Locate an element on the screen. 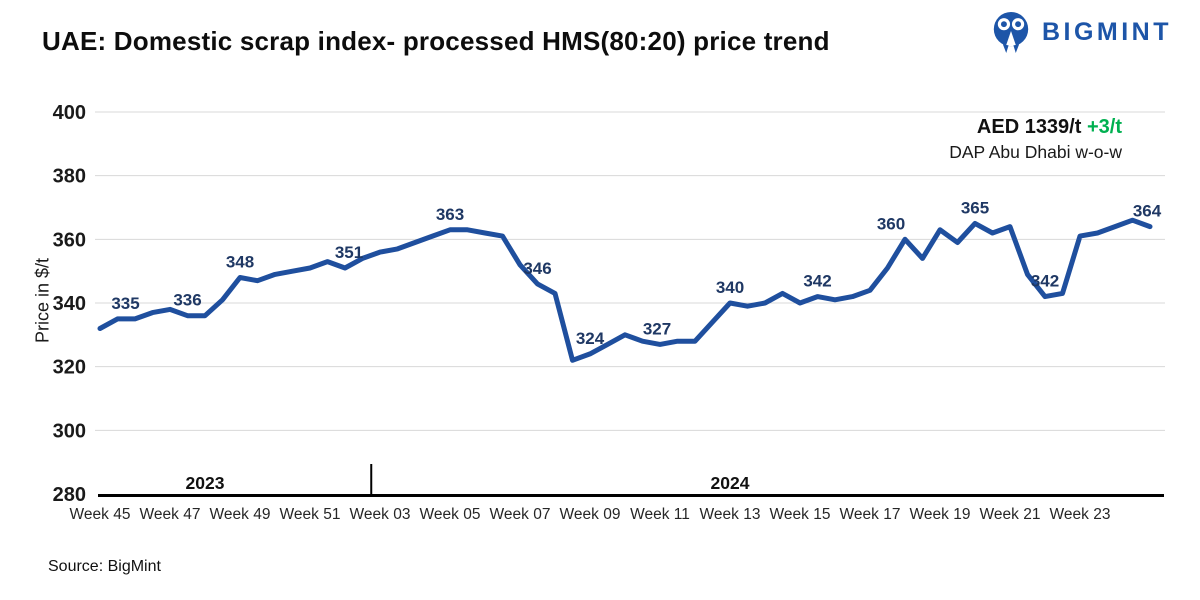 The height and width of the screenshot is (600, 1200). data-label-46: 360 is located at coordinates (891, 223).